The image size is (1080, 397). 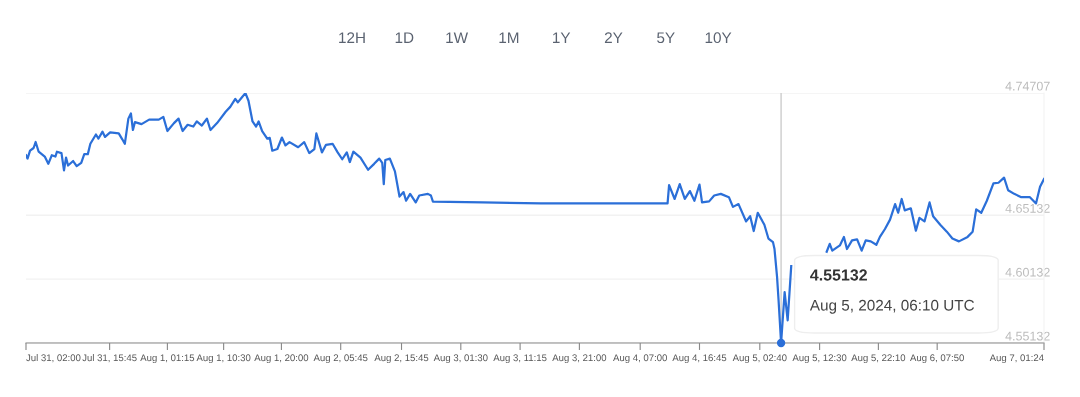 I want to click on text: 12H, so click(x=352, y=37).